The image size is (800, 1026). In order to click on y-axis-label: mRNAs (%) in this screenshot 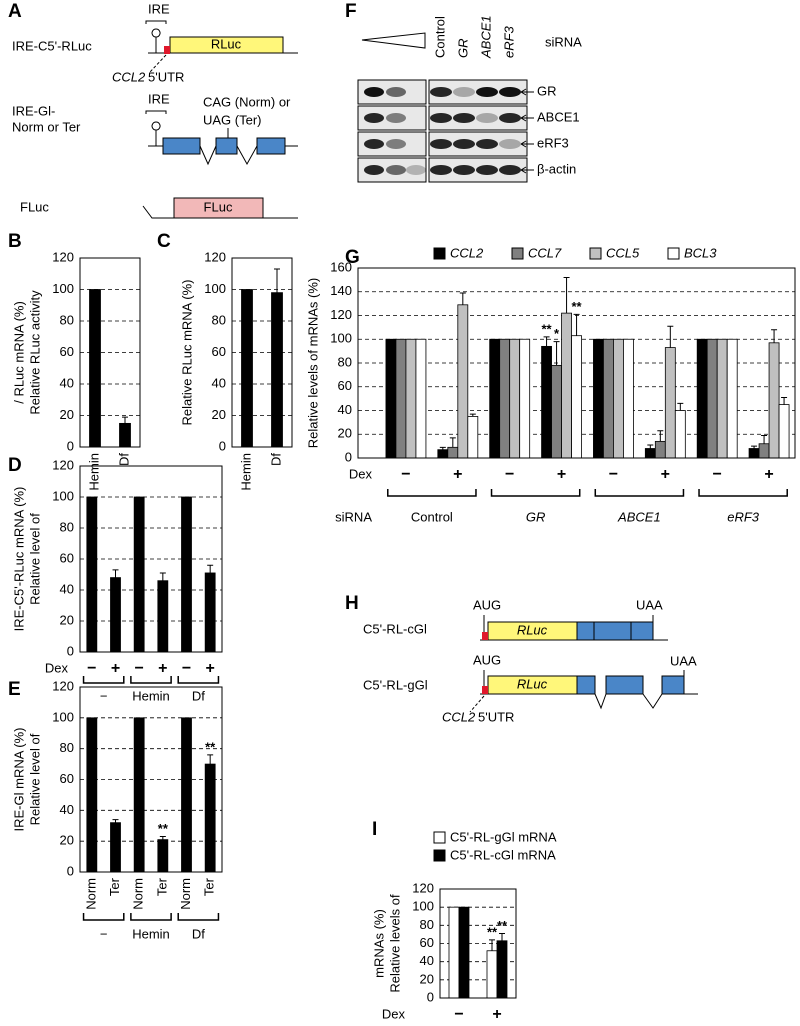, I will do `click(378, 943)`.